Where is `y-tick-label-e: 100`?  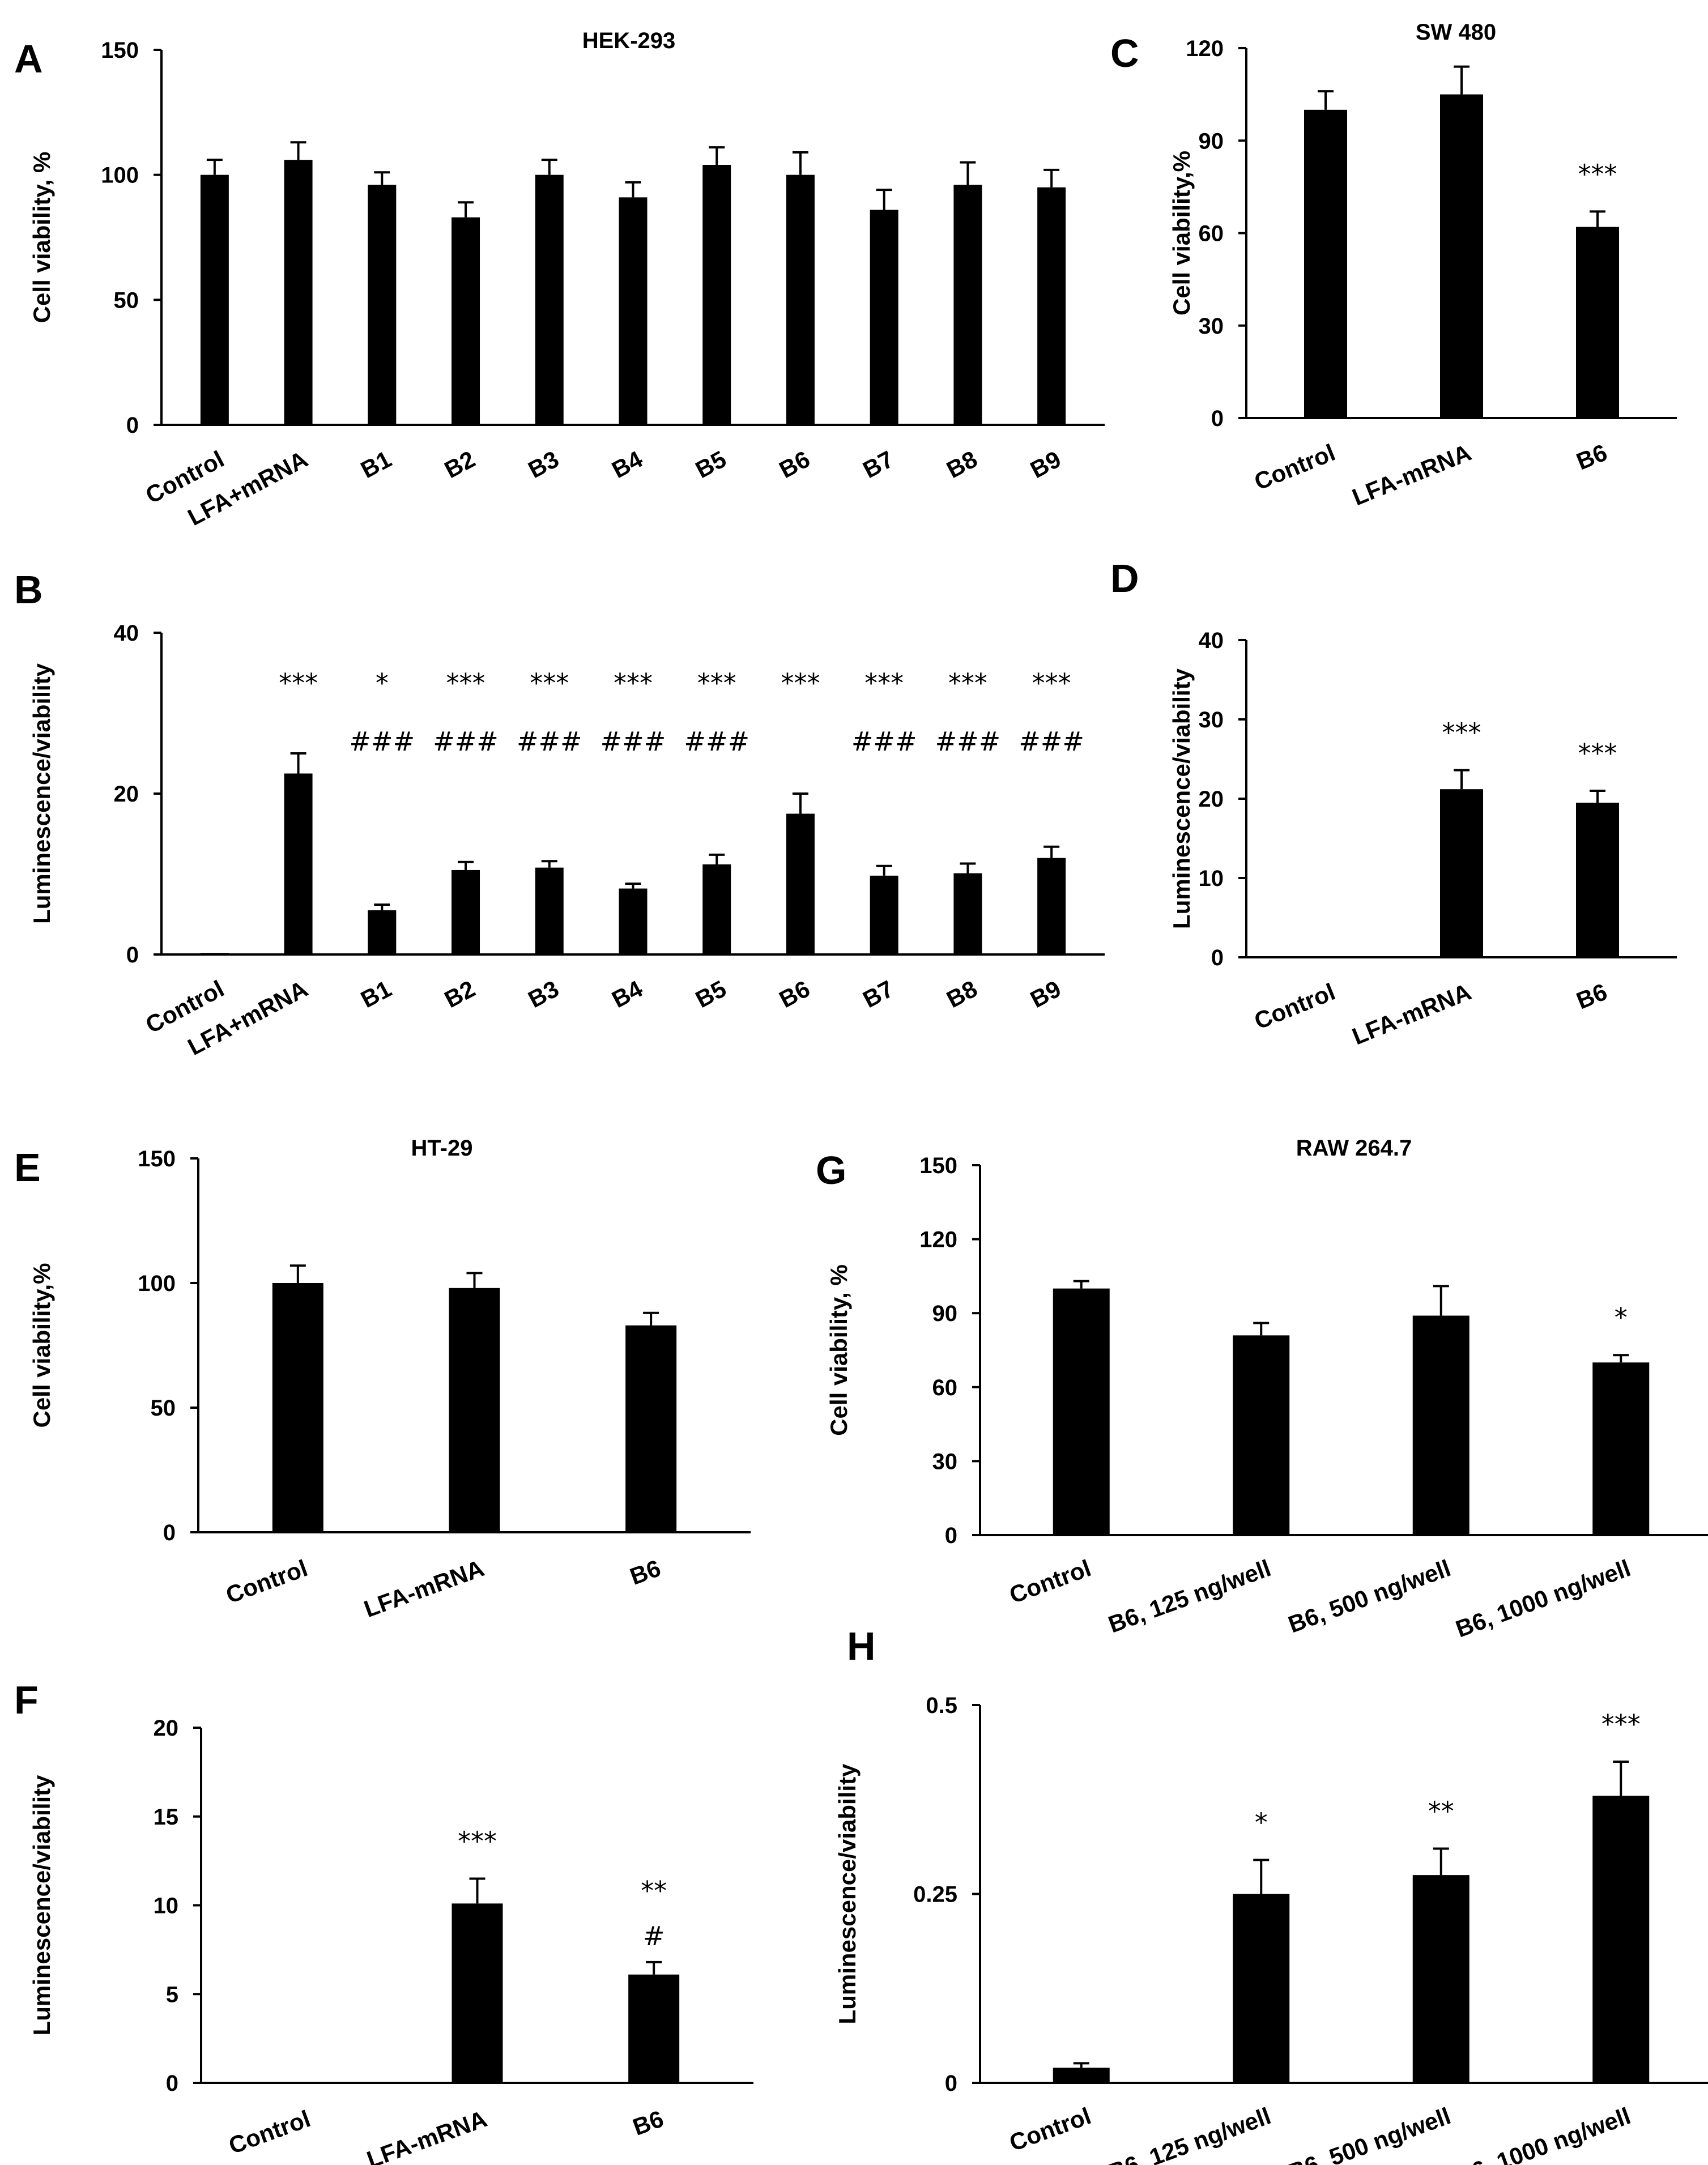 y-tick-label-e: 100 is located at coordinates (157, 1283).